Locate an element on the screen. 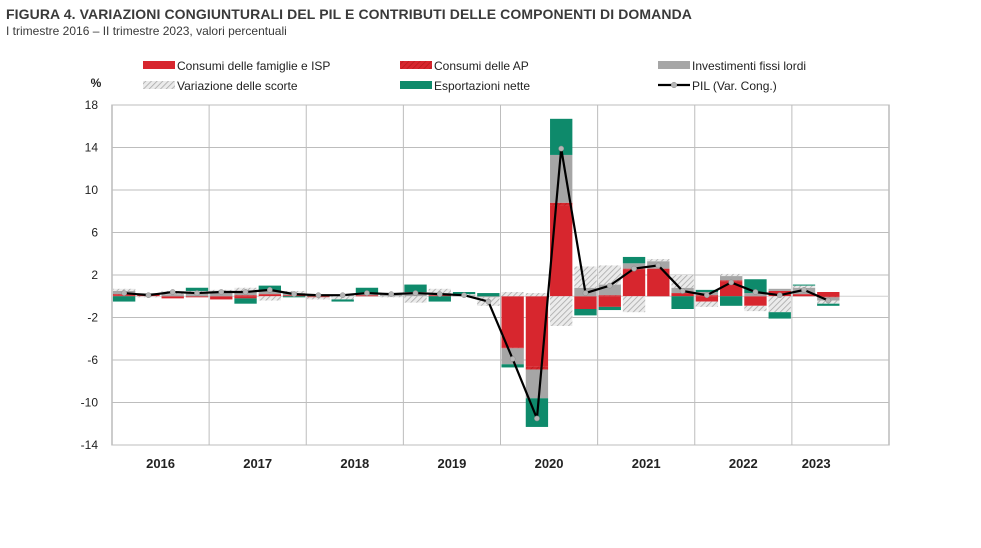  legend-label: PIL (Var. Cong.) is located at coordinates (734, 86).